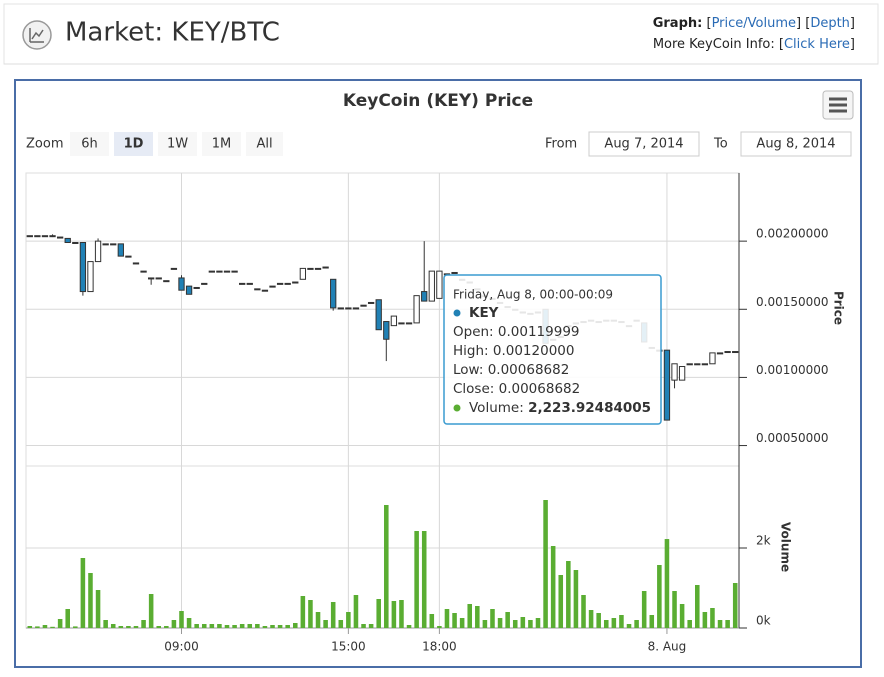  I want to click on tooltip-series: KEY, so click(484, 313).